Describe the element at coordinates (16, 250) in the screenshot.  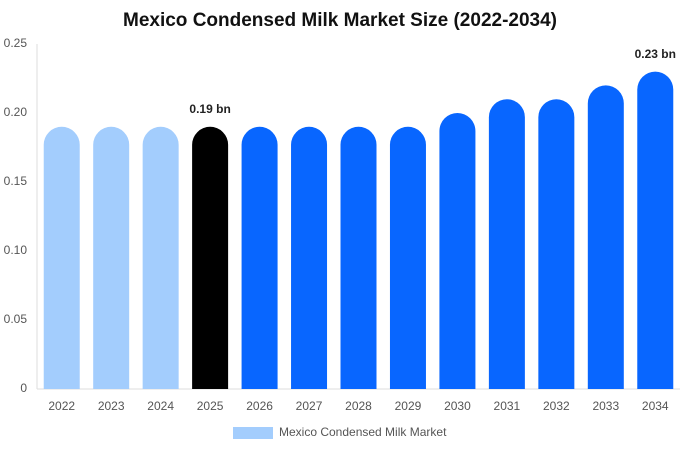
I see `y-tick-label: 0.10` at that location.